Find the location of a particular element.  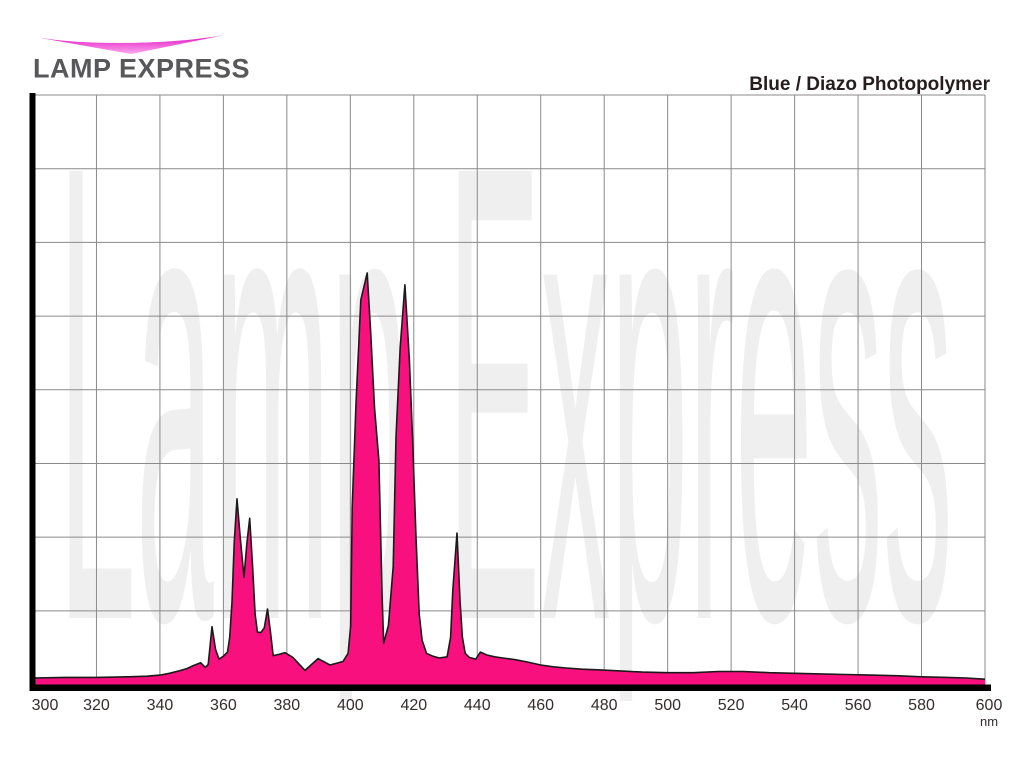

x-tick-label: 320 is located at coordinates (96, 705).